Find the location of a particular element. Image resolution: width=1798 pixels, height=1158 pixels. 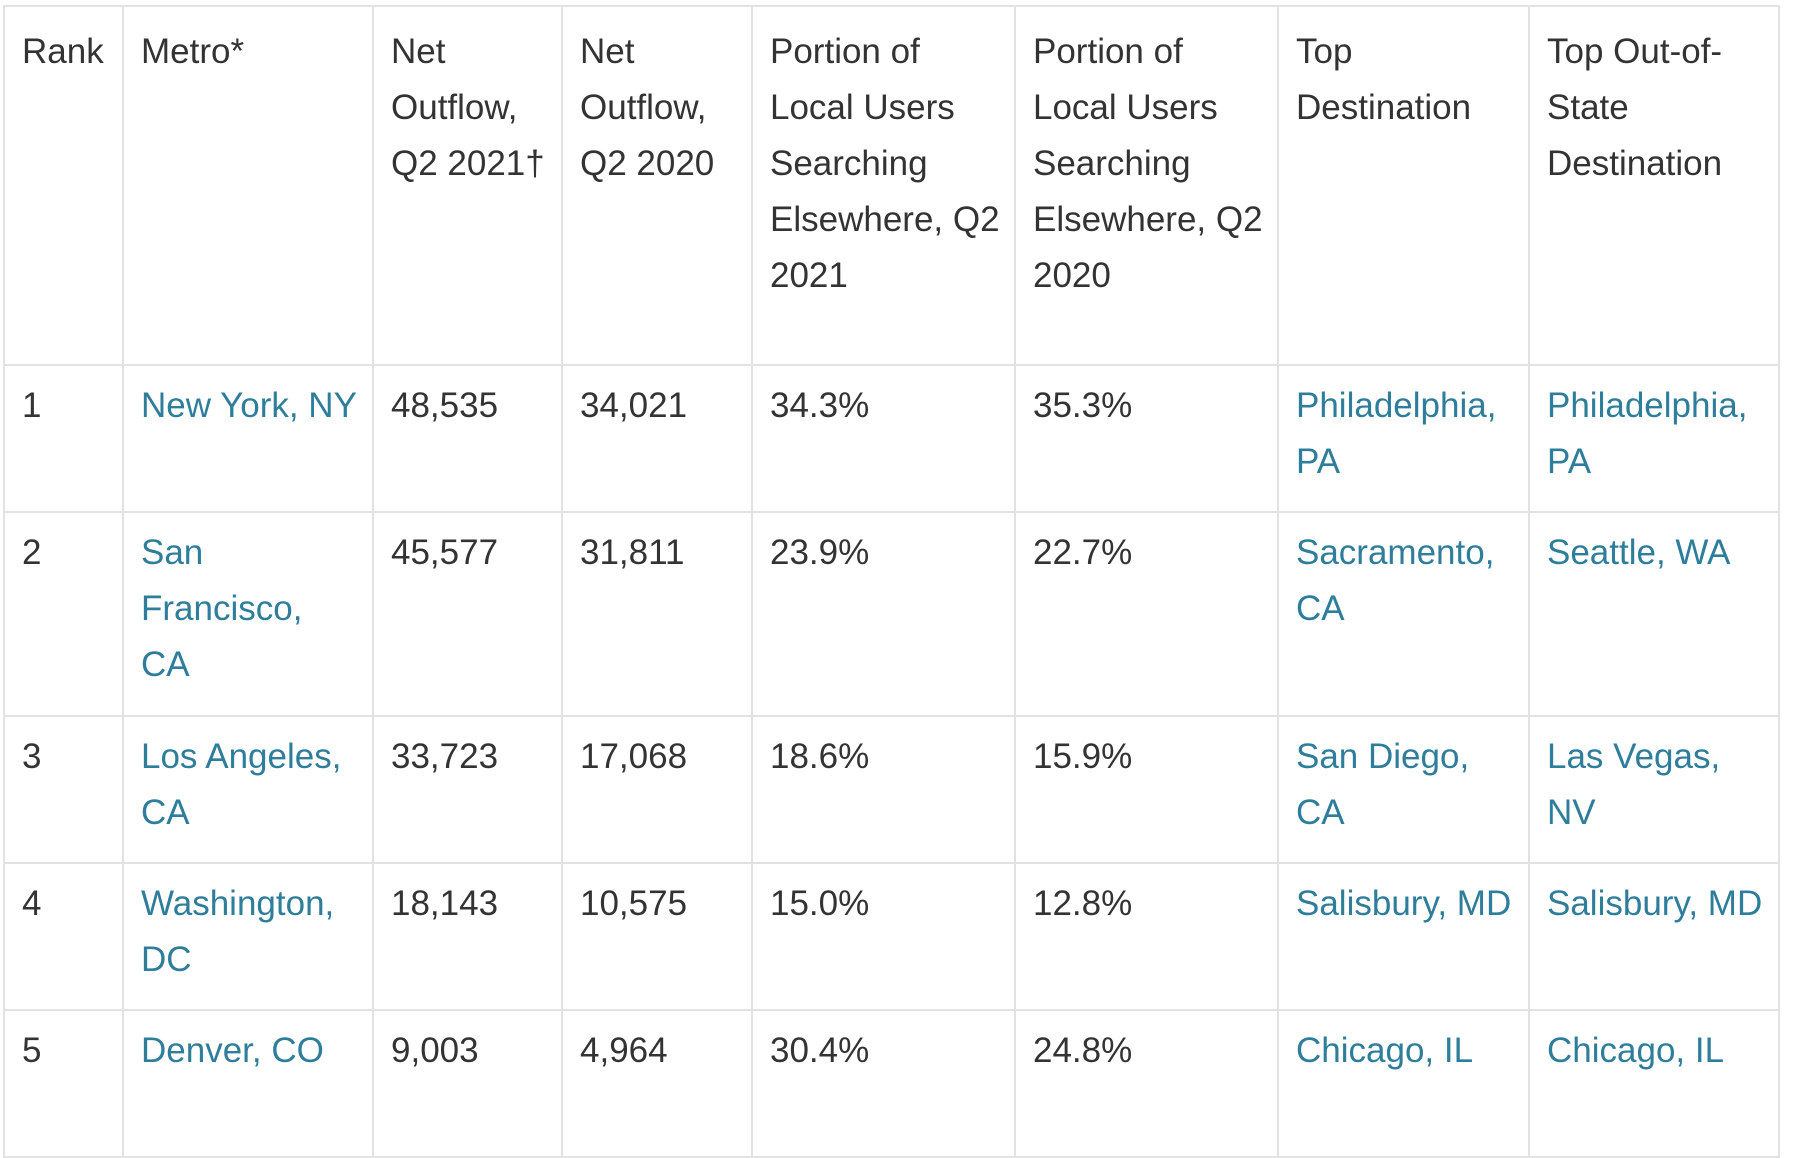

header-rank: Rank is located at coordinates (63, 185).